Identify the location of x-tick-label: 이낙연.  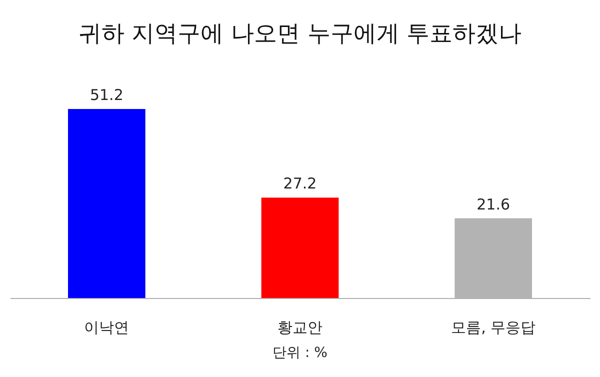
(107, 327).